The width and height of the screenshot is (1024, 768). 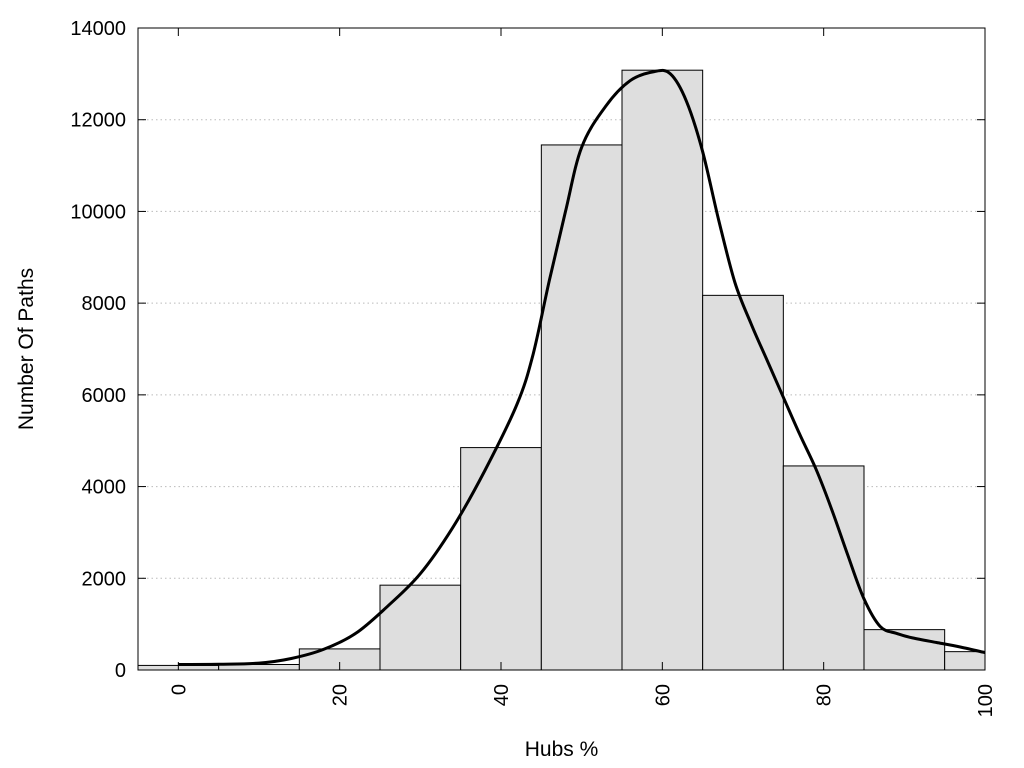 I want to click on x-tick-label: 100, so click(x=986, y=700).